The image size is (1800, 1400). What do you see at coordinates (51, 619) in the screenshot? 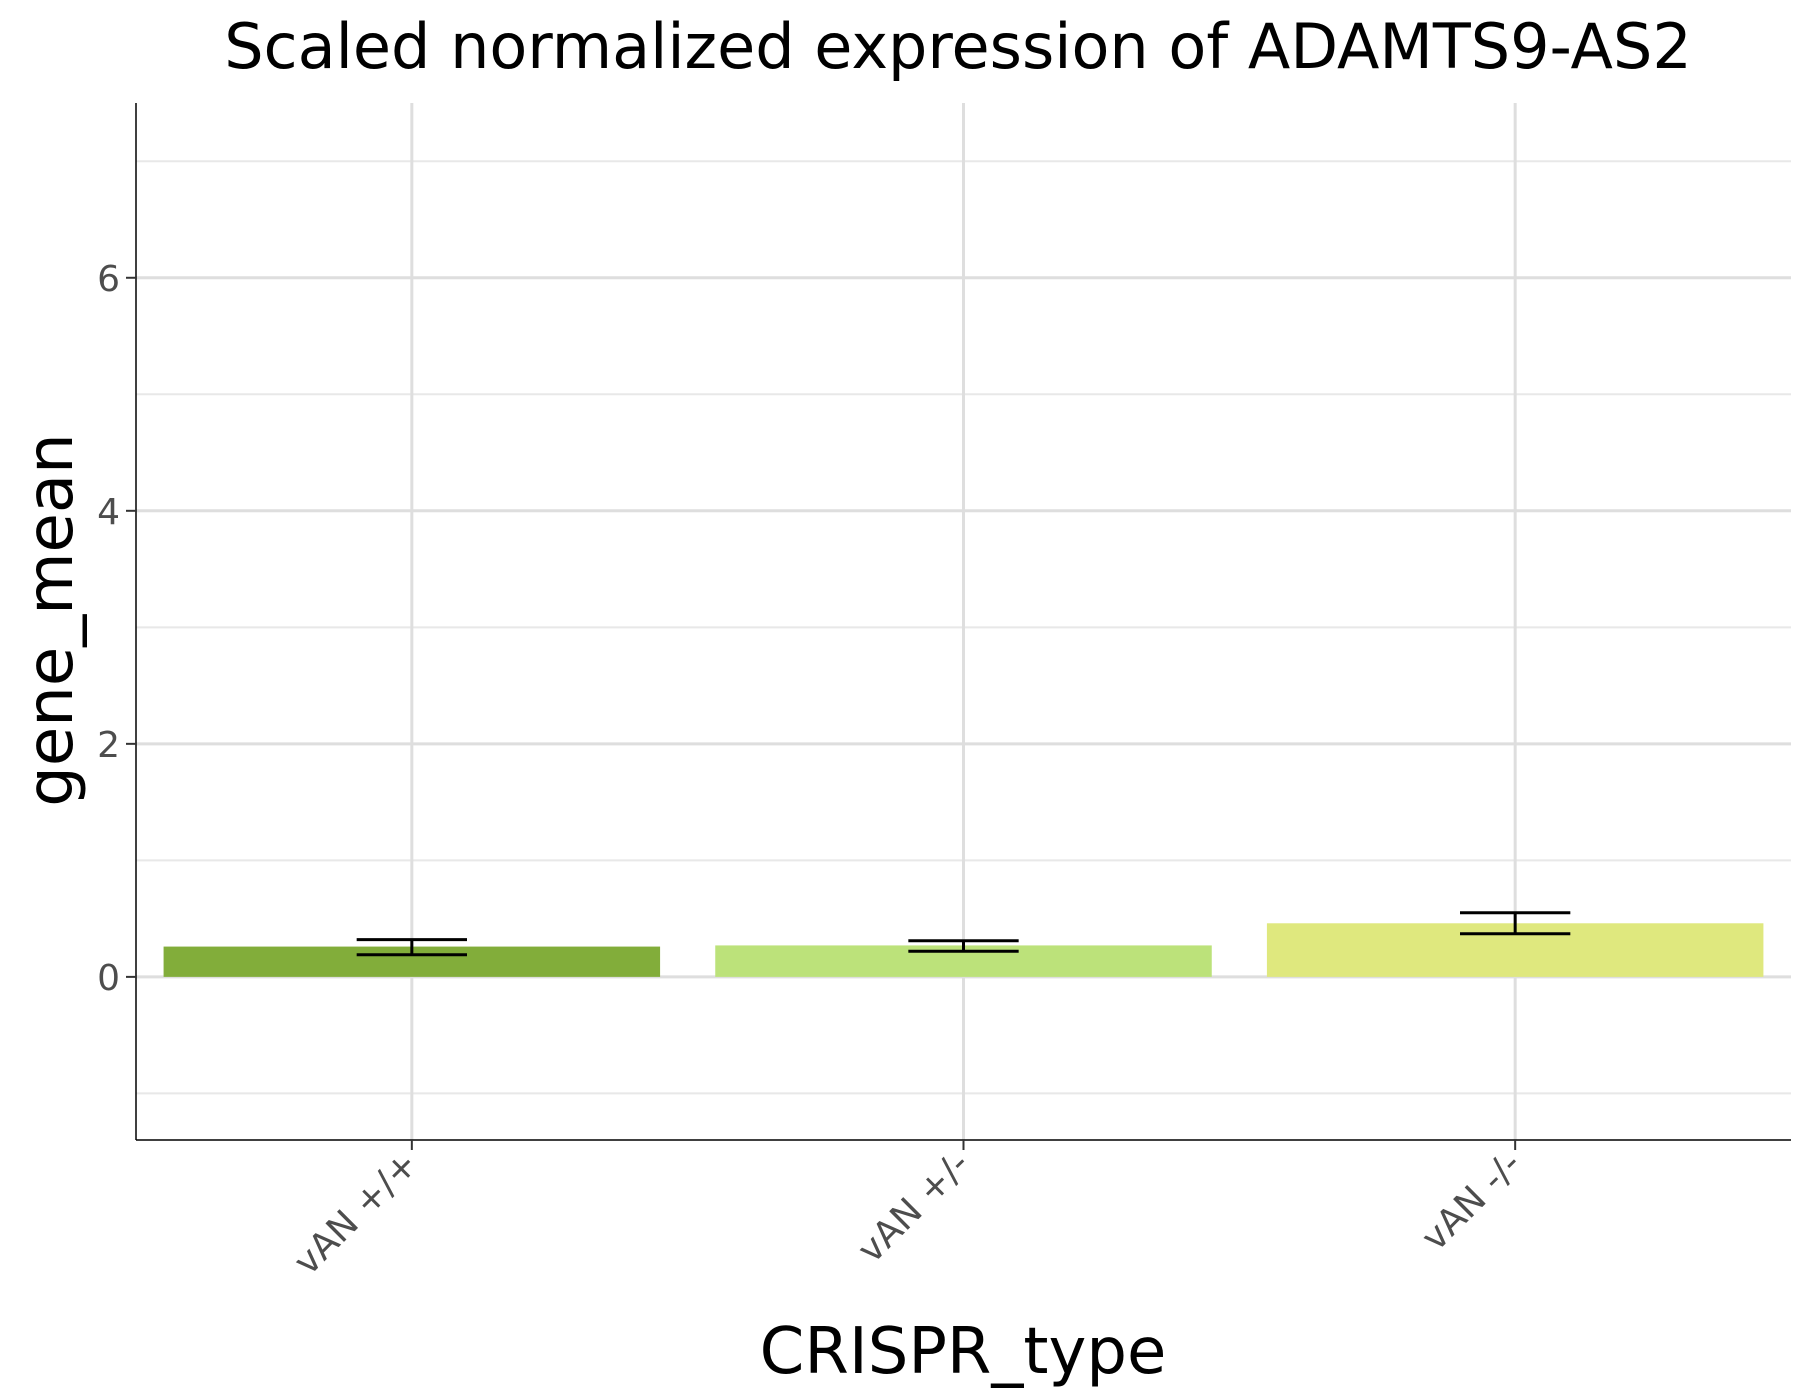
I see `y-axis-title: gene_mean` at bounding box center [51, 619].